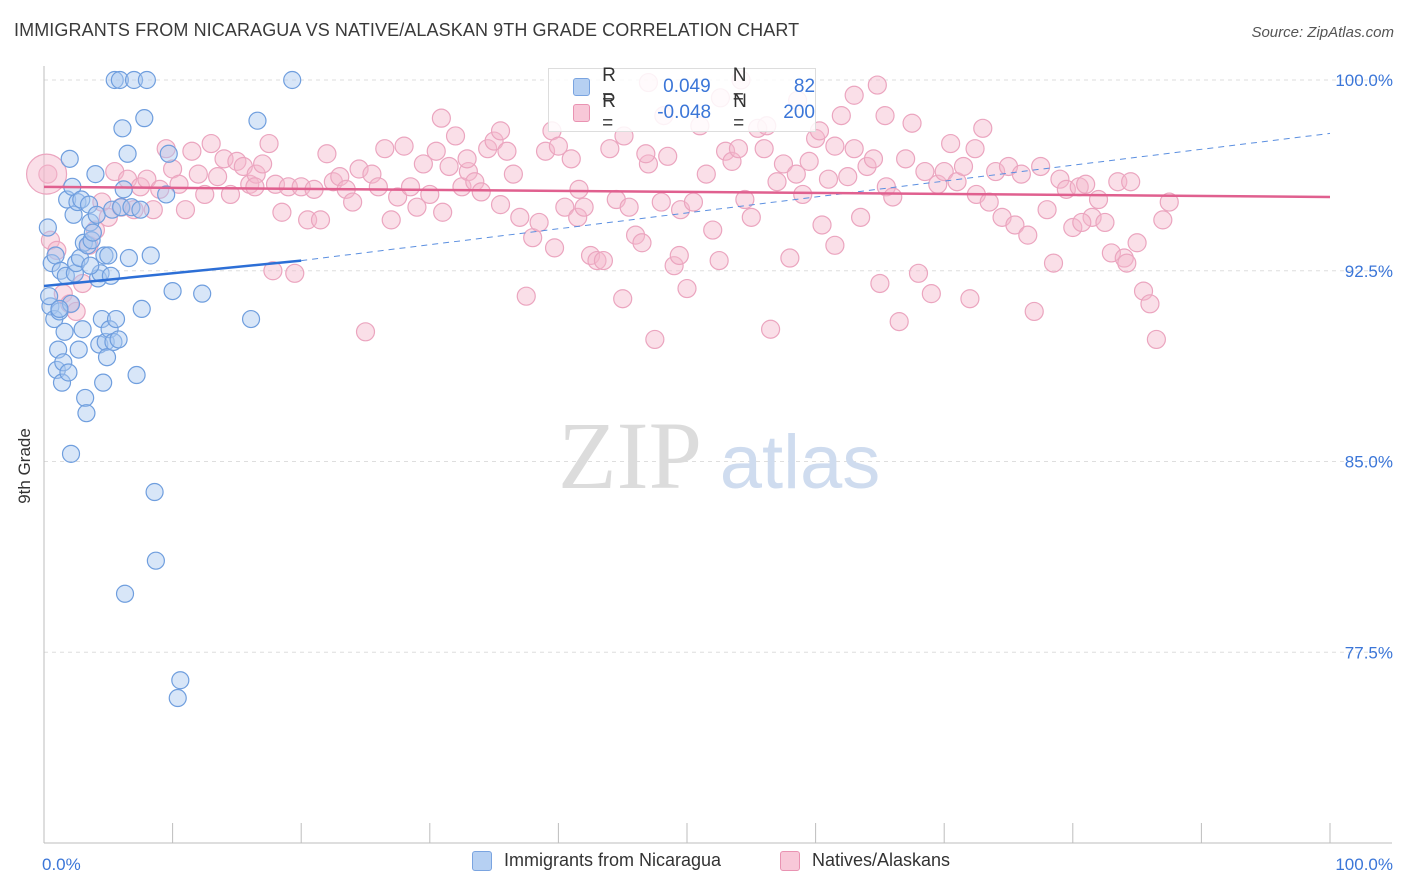 The width and height of the screenshot is (1406, 892). I want to click on watermark-atlas: atlas, so click(800, 462).